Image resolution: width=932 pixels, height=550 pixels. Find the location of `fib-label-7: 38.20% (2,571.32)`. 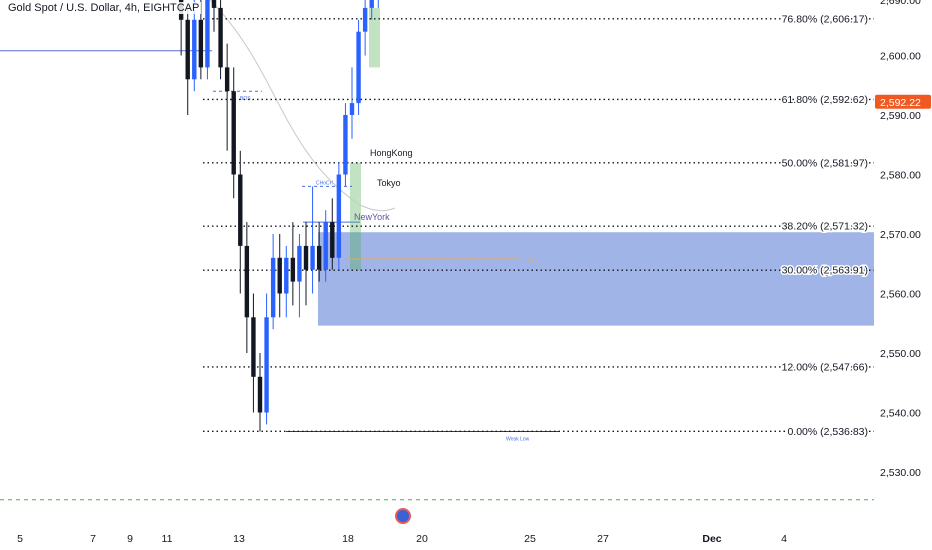

fib-label-7: 38.20% (2,571.32) is located at coordinates (825, 227).